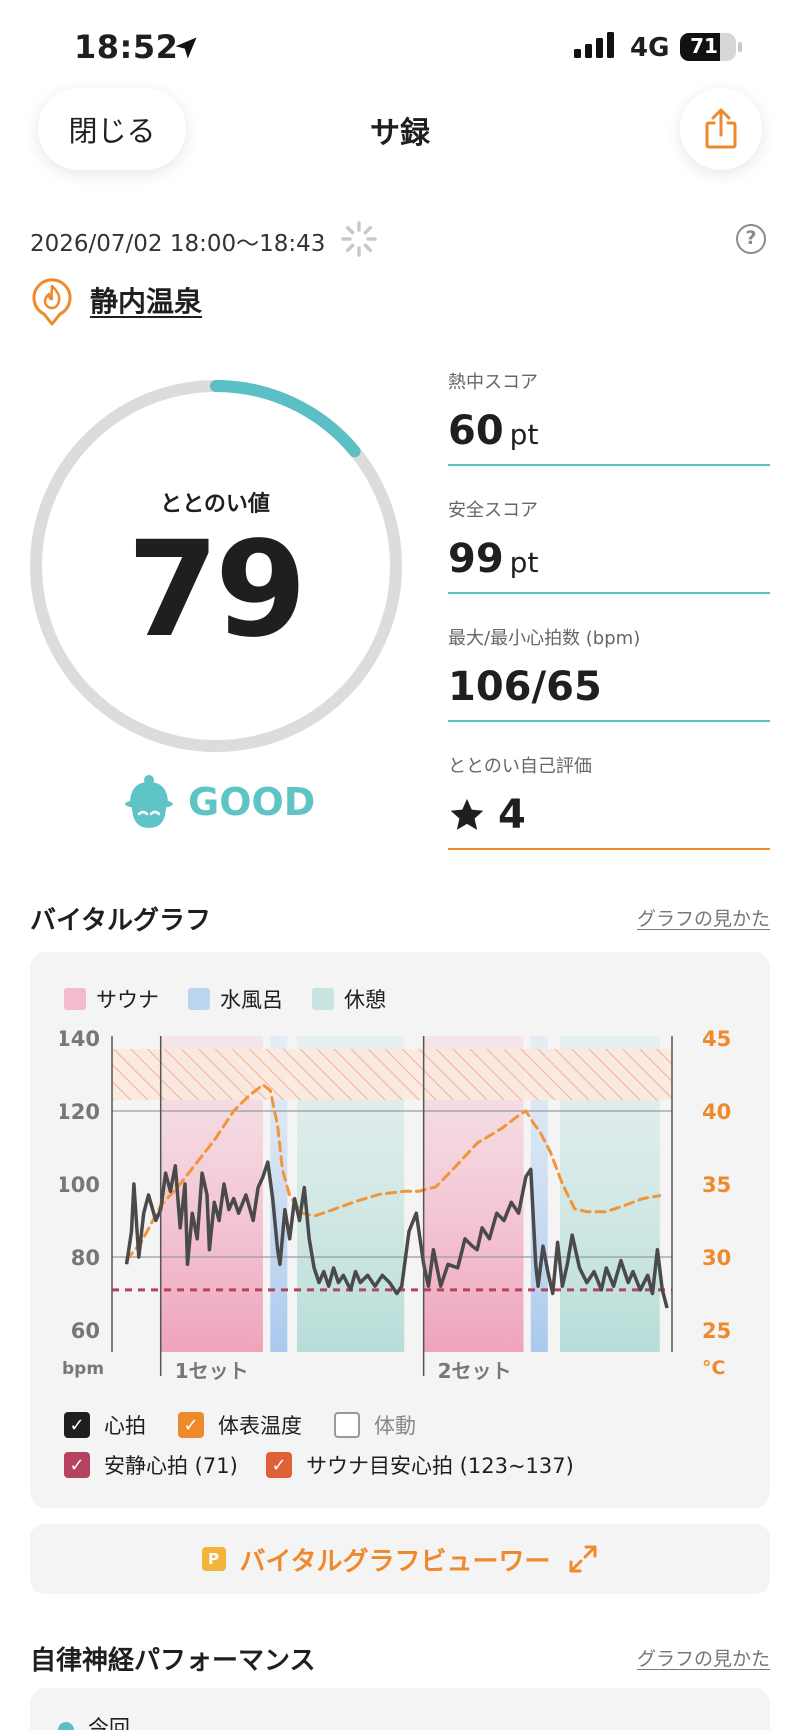  What do you see at coordinates (80, 1185) in the screenshot?
I see `y-tick-label: 100` at bounding box center [80, 1185].